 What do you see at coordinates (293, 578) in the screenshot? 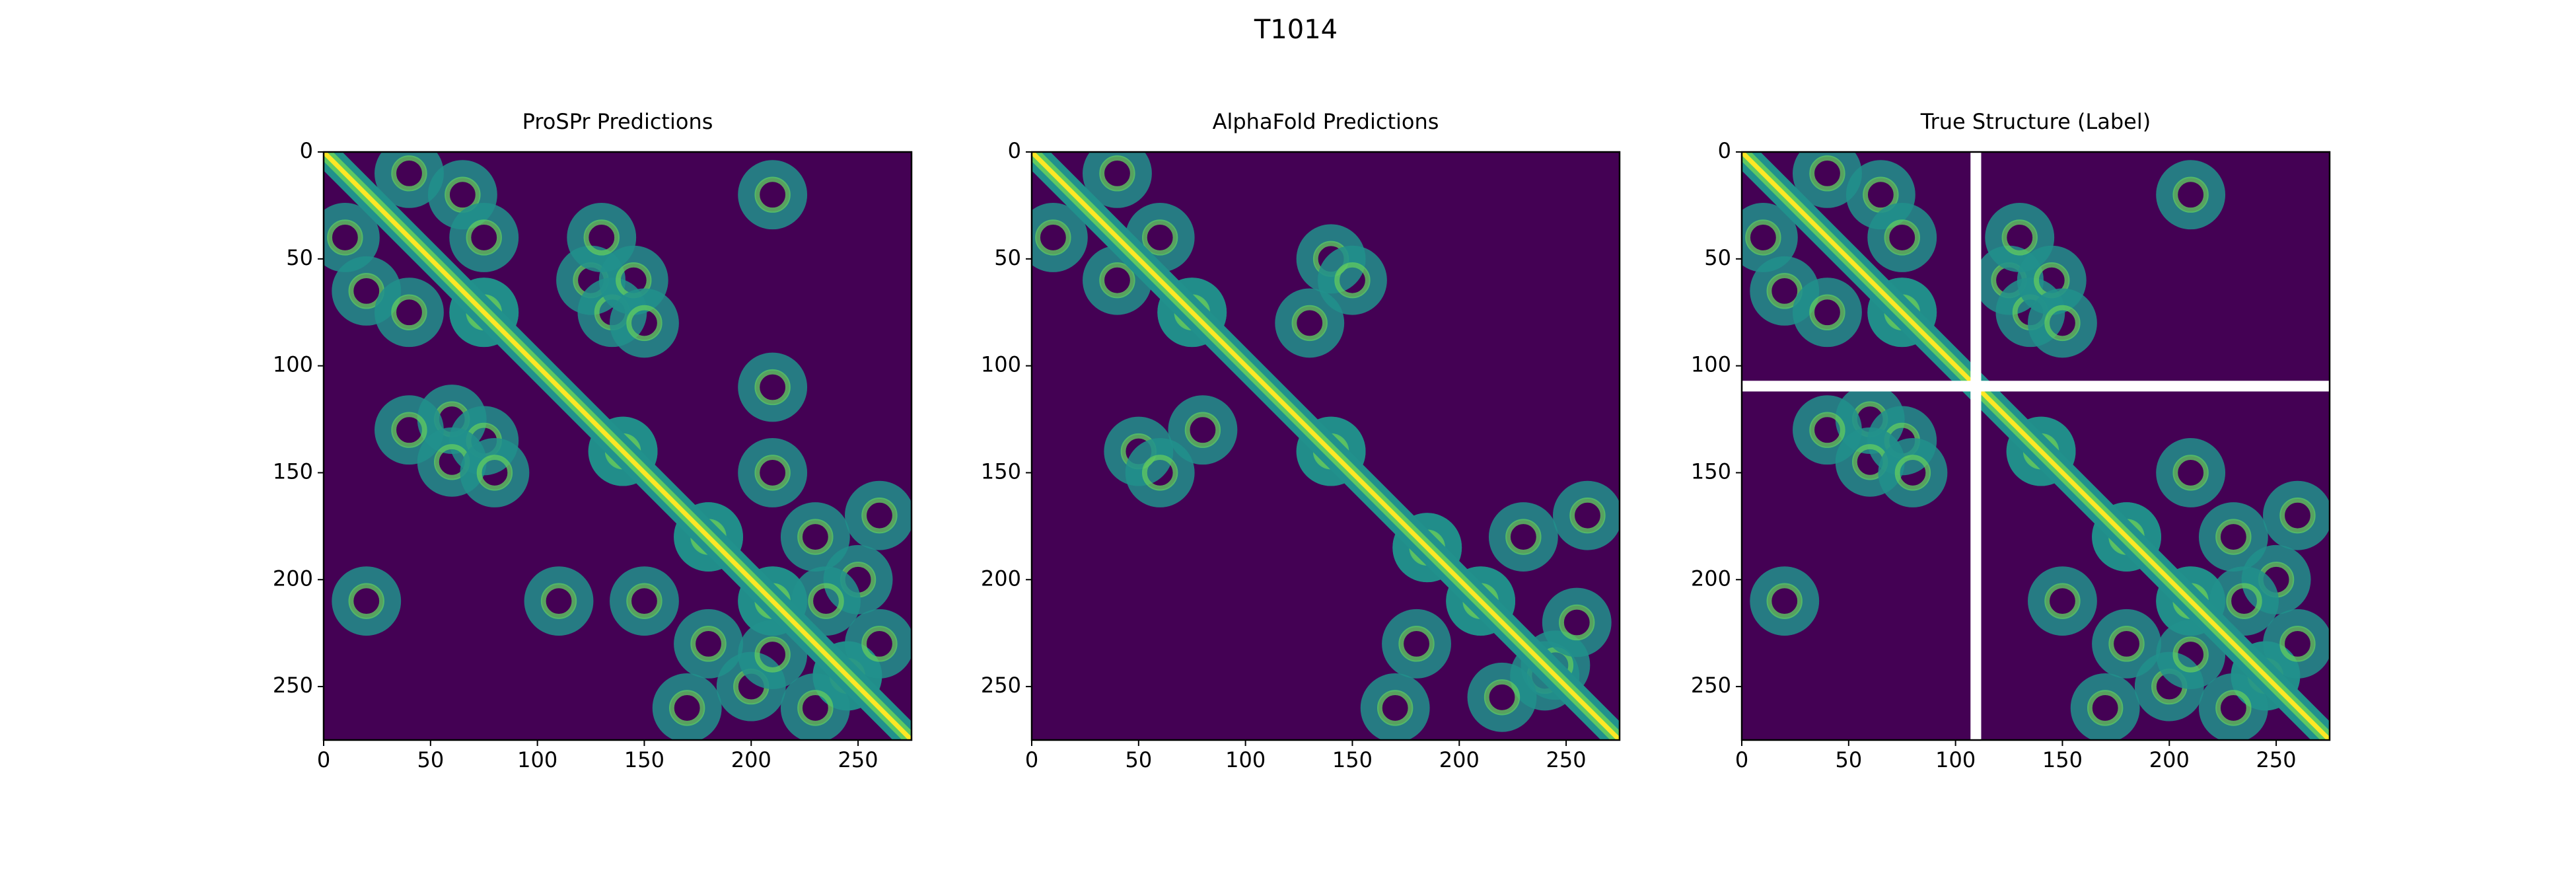
I see `y-tick-label: 200` at bounding box center [293, 578].